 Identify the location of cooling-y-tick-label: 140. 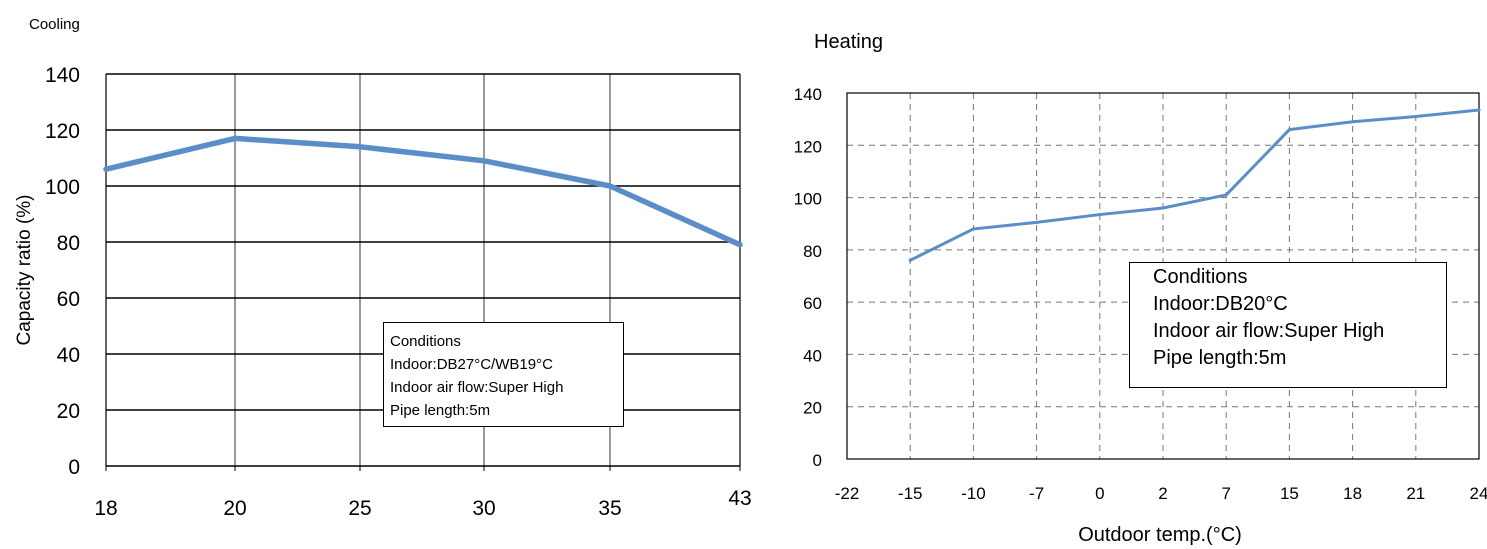
(62, 75).